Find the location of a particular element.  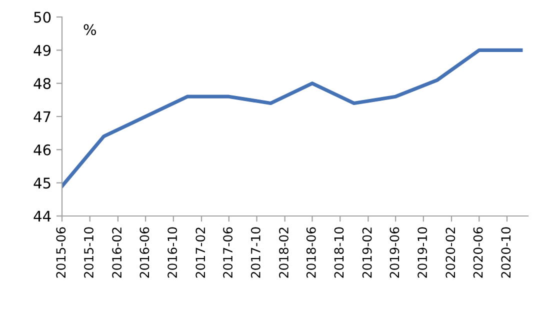

x-tick-label: 2017-10 is located at coordinates (255, 252).